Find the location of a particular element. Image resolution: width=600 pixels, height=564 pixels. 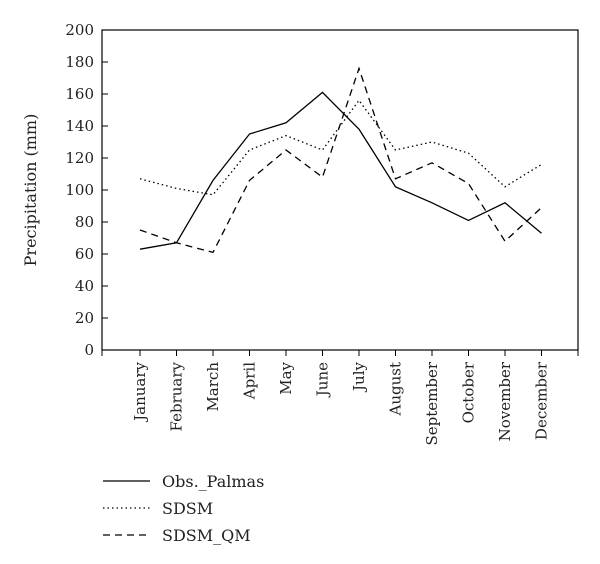

x-tick-label: November is located at coordinates (505, 401).